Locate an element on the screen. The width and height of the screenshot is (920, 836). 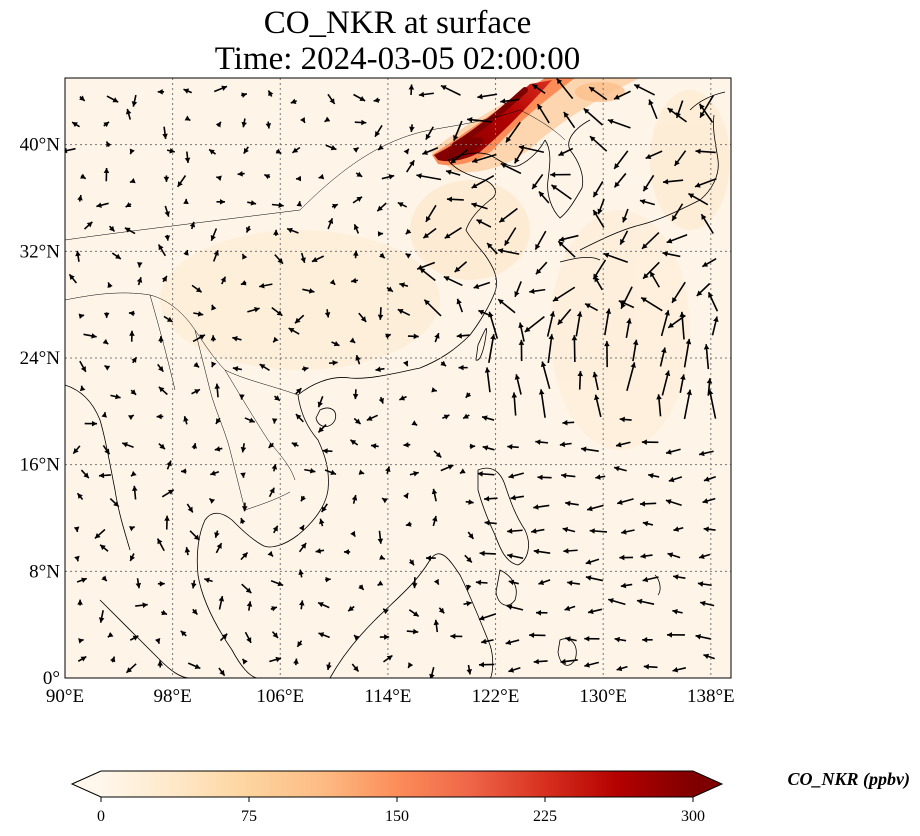
map-subtitle-time: Time: 2024-03-05 02:00:00 is located at coordinates (397, 59).